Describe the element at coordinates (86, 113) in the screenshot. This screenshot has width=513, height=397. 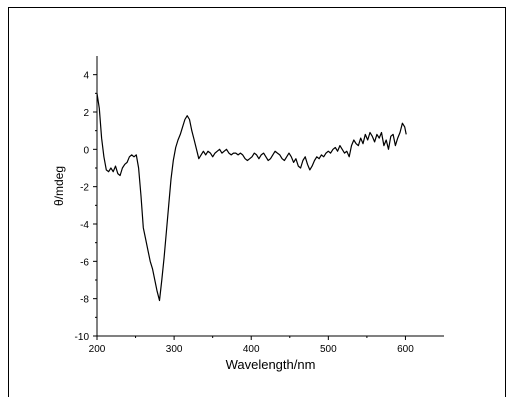
I see `y-tick-label: 2` at that location.